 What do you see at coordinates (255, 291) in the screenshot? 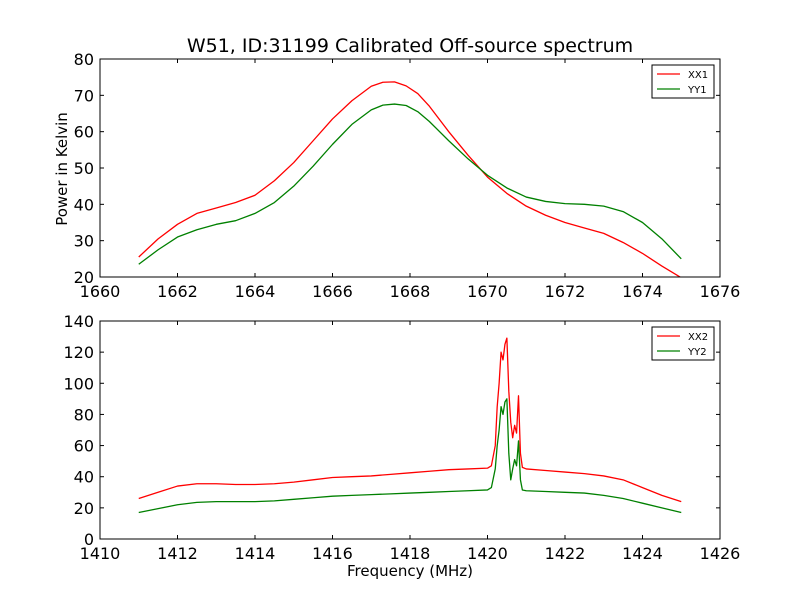
I see `x-tick-label: 1664` at bounding box center [255, 291].